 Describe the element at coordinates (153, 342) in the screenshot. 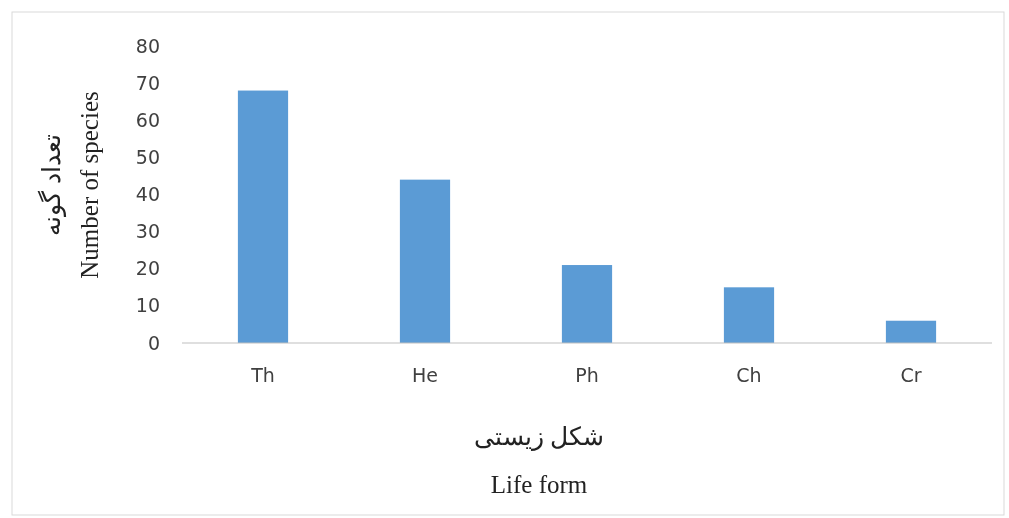

I see `y-tick-label: 0` at that location.